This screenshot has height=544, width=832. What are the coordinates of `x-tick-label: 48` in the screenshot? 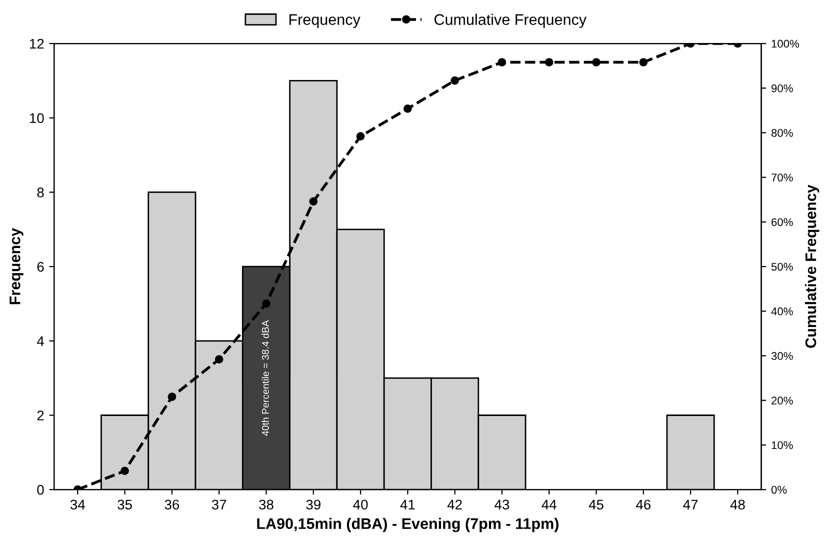 It's located at (737, 505).